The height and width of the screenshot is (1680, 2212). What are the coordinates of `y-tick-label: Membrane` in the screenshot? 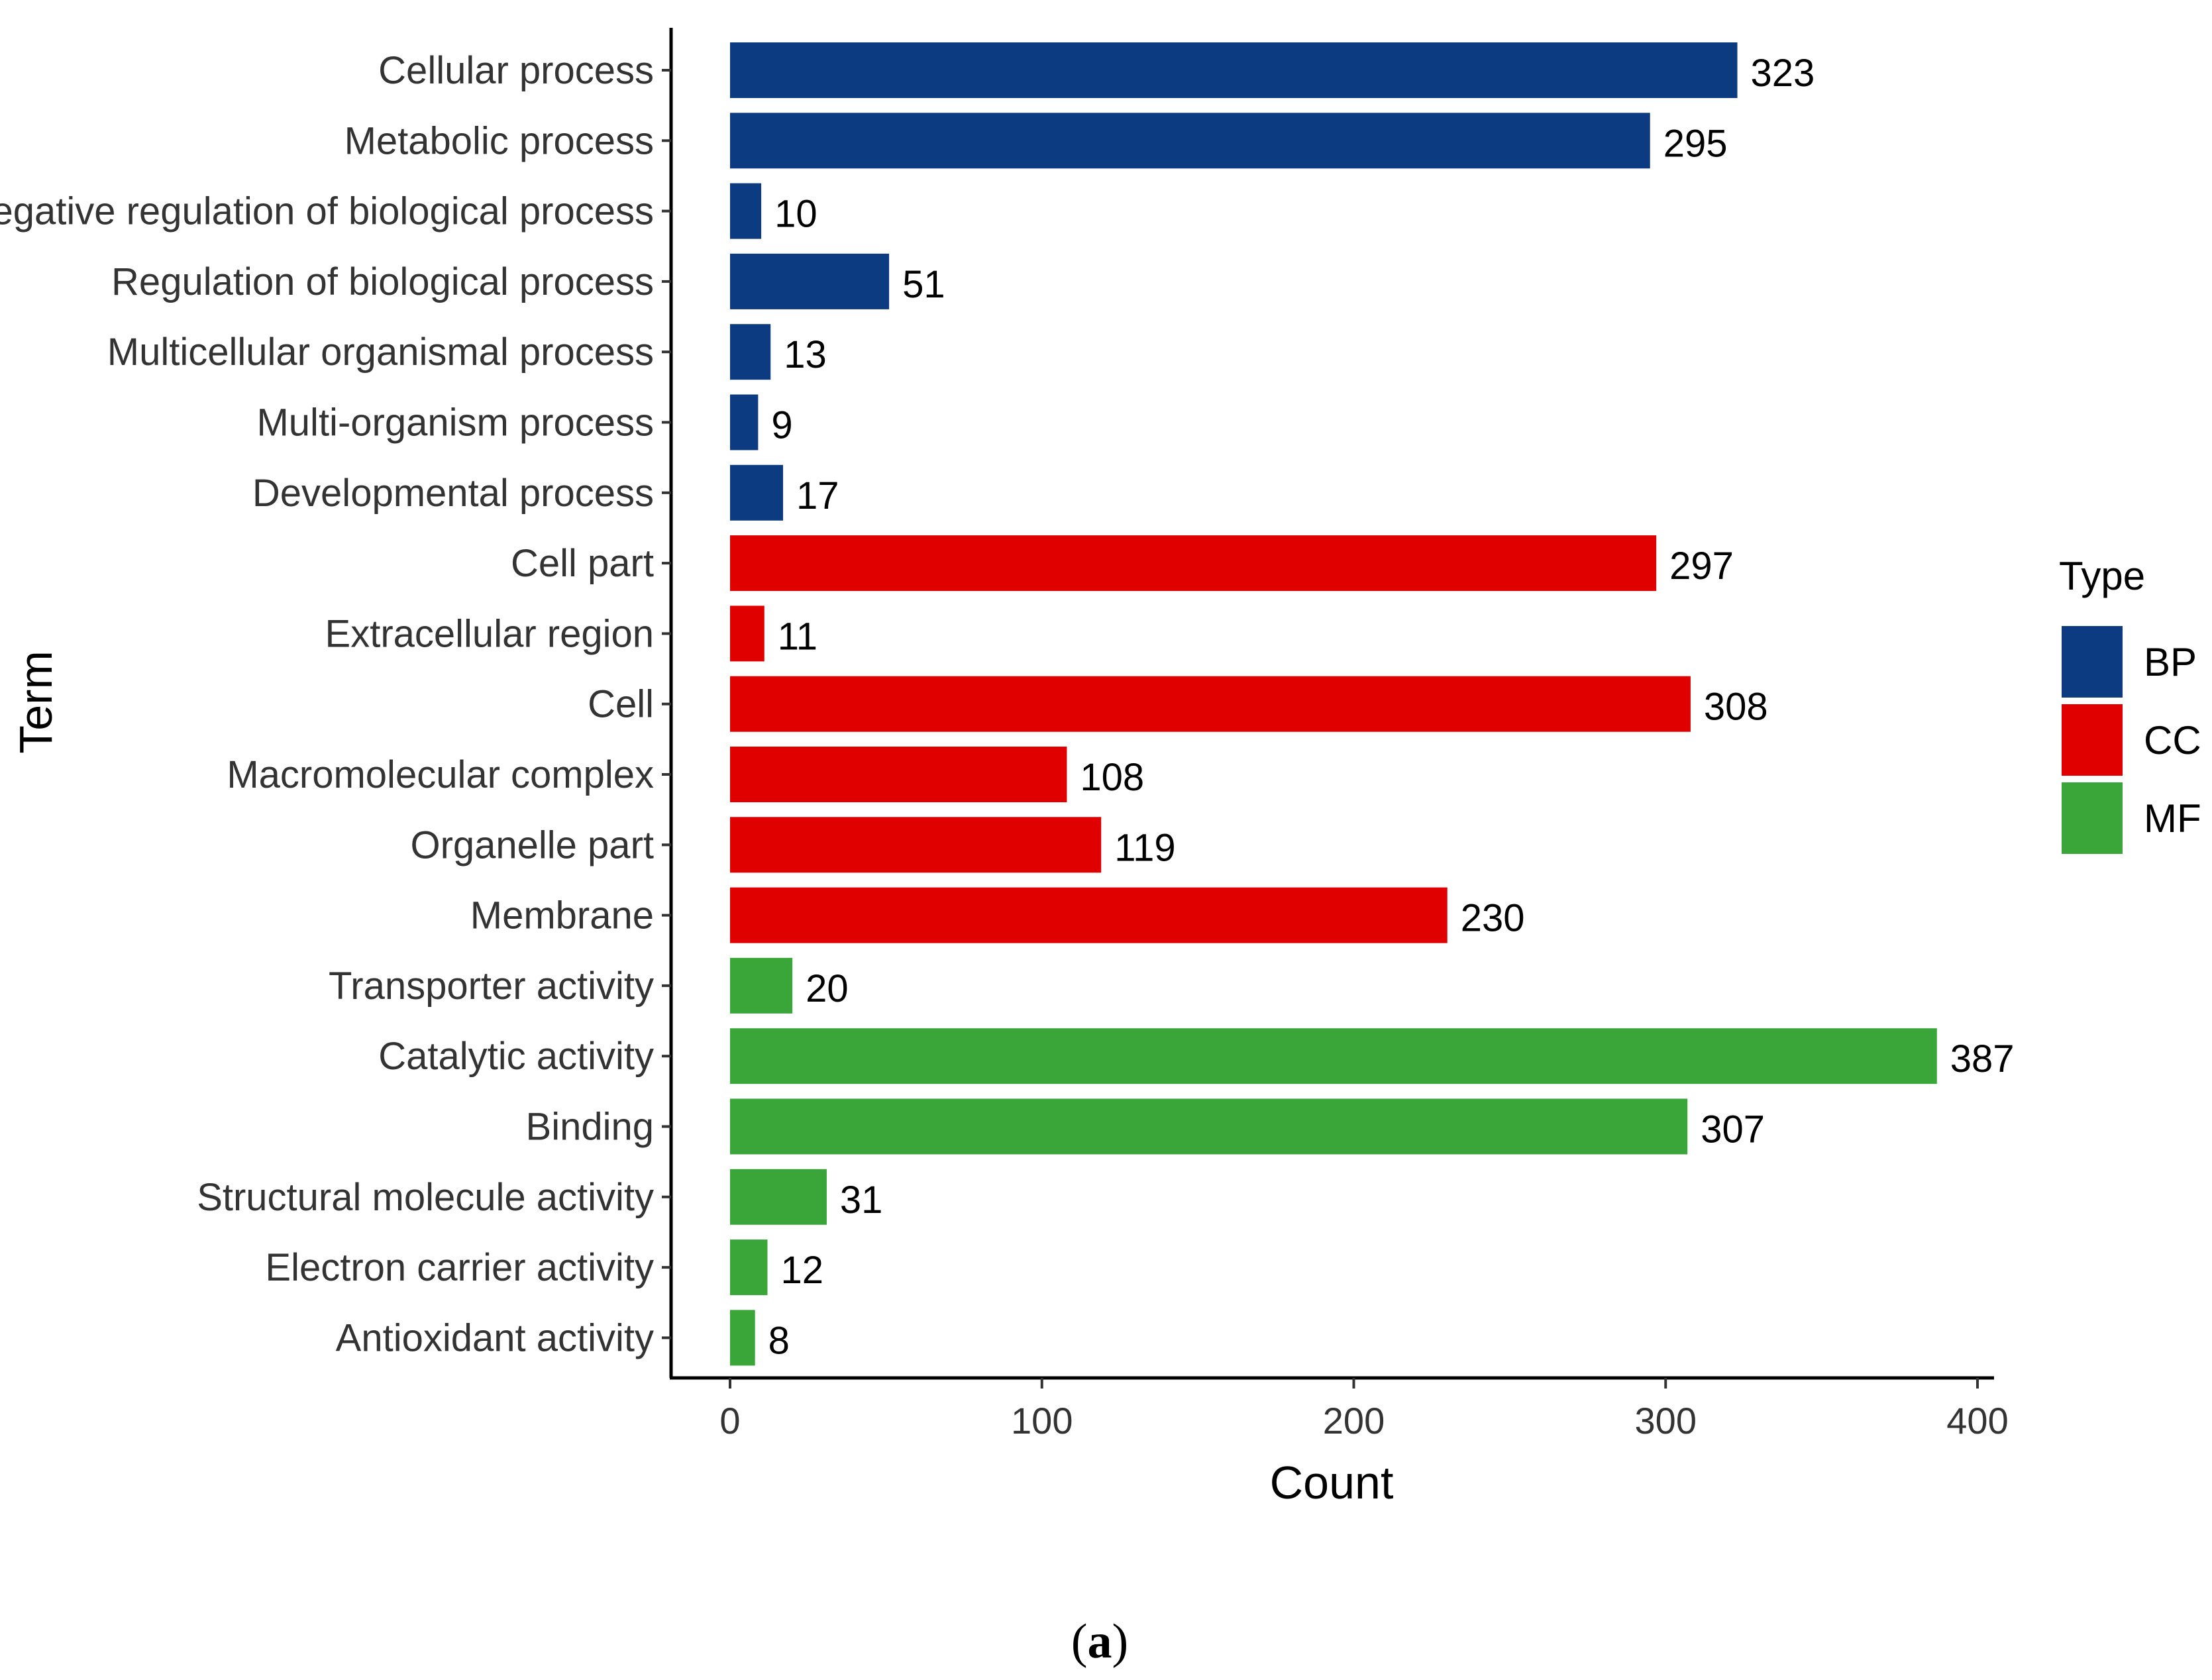 It's located at (562, 915).